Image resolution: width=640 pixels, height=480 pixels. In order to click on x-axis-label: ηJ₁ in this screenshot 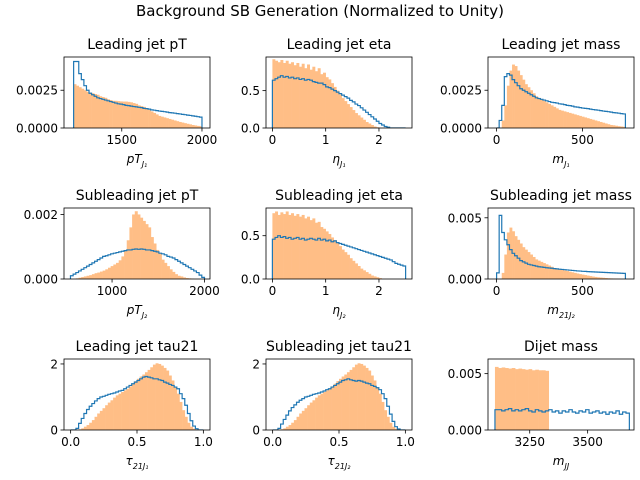, I will do `click(338, 160)`.